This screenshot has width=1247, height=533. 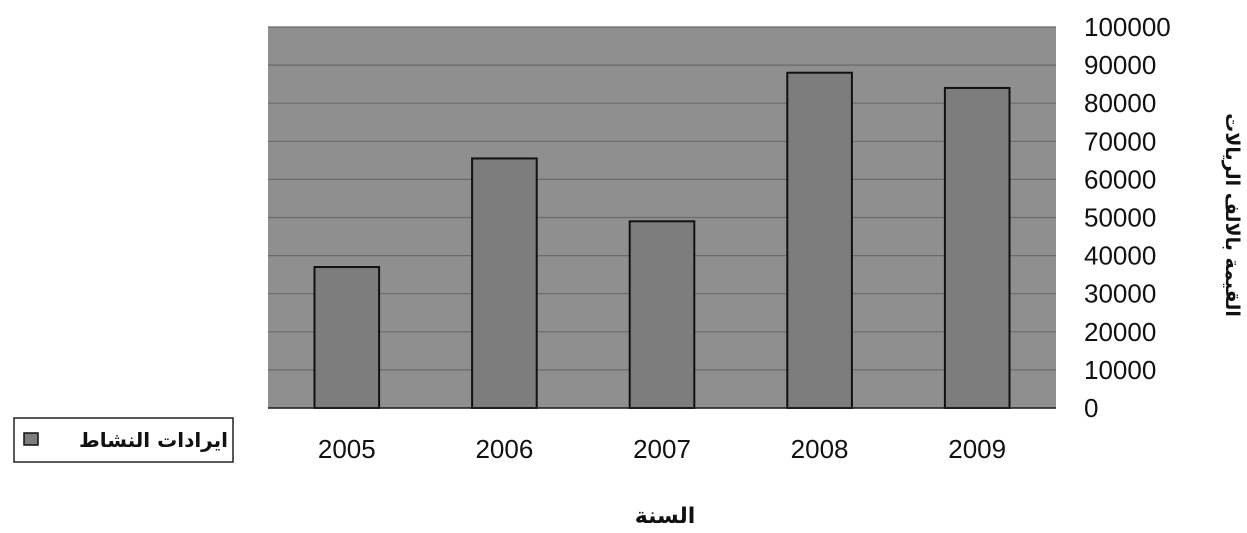 I want to click on x-tick-labels: 2005 2006 2007 2008 2009, so click(x=662, y=449).